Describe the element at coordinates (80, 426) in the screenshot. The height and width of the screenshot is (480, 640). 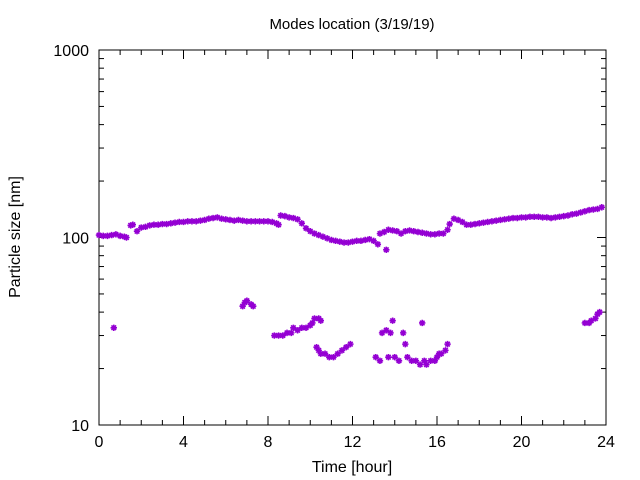
I see `y-tick-label: 10` at that location.